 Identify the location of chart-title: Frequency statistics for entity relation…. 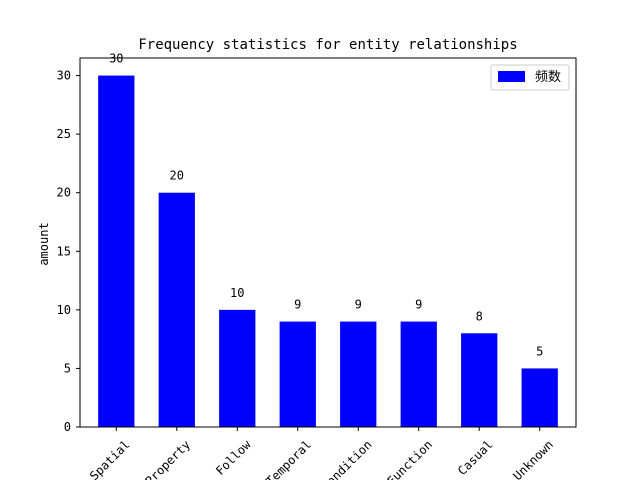
(327, 45).